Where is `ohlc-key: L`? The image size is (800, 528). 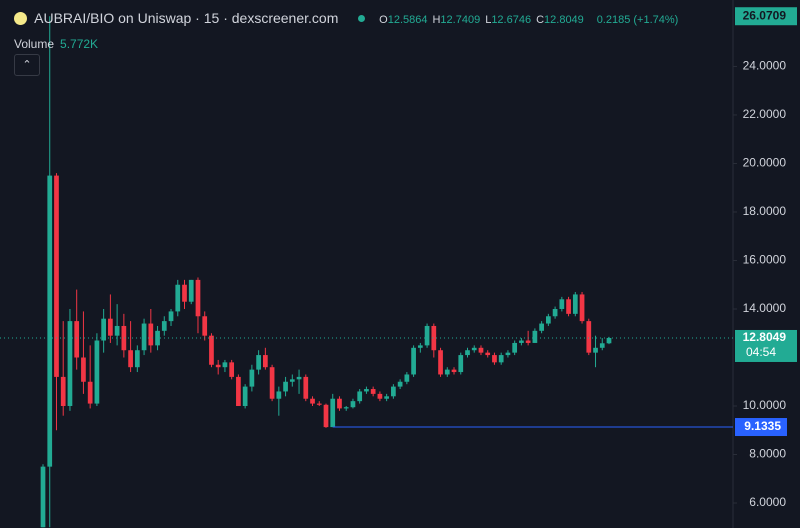
ohlc-key: L is located at coordinates (488, 20).